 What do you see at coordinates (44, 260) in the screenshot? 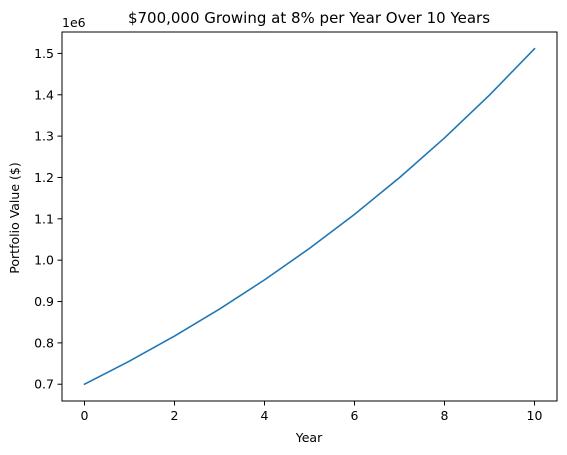
I see `y-tick-label: 1.0` at bounding box center [44, 260].